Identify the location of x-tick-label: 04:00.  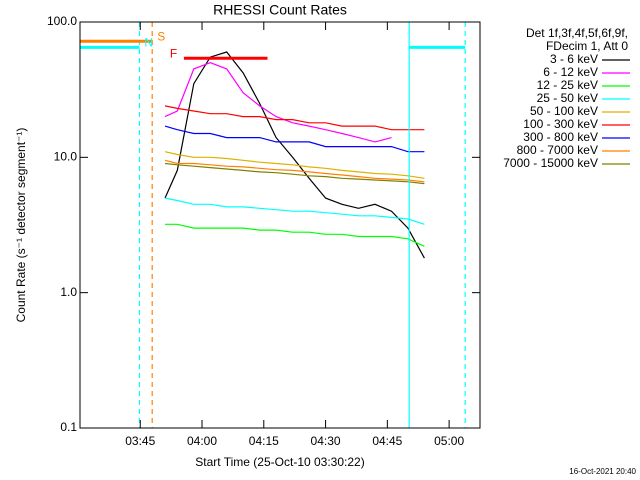
(202, 441).